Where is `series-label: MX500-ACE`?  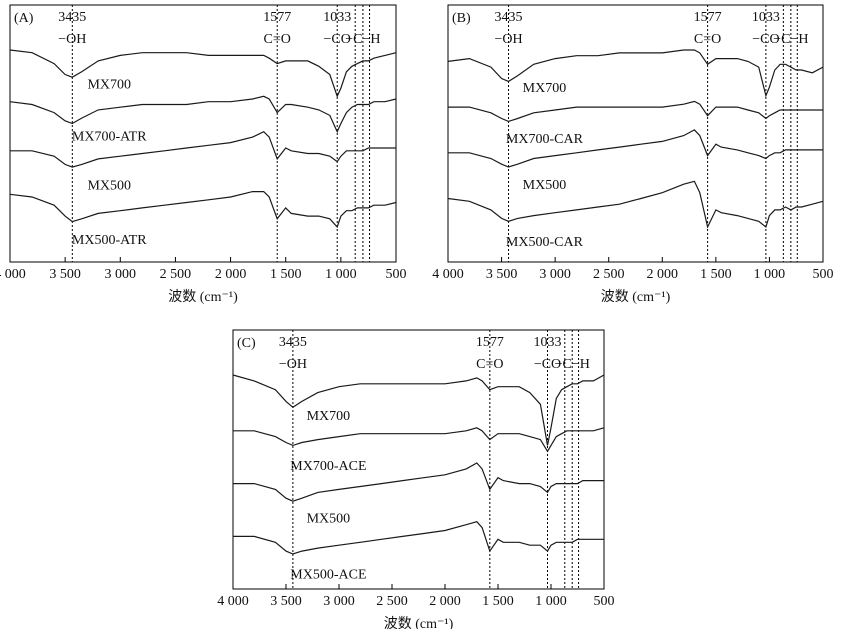 series-label: MX500-ACE is located at coordinates (328, 574).